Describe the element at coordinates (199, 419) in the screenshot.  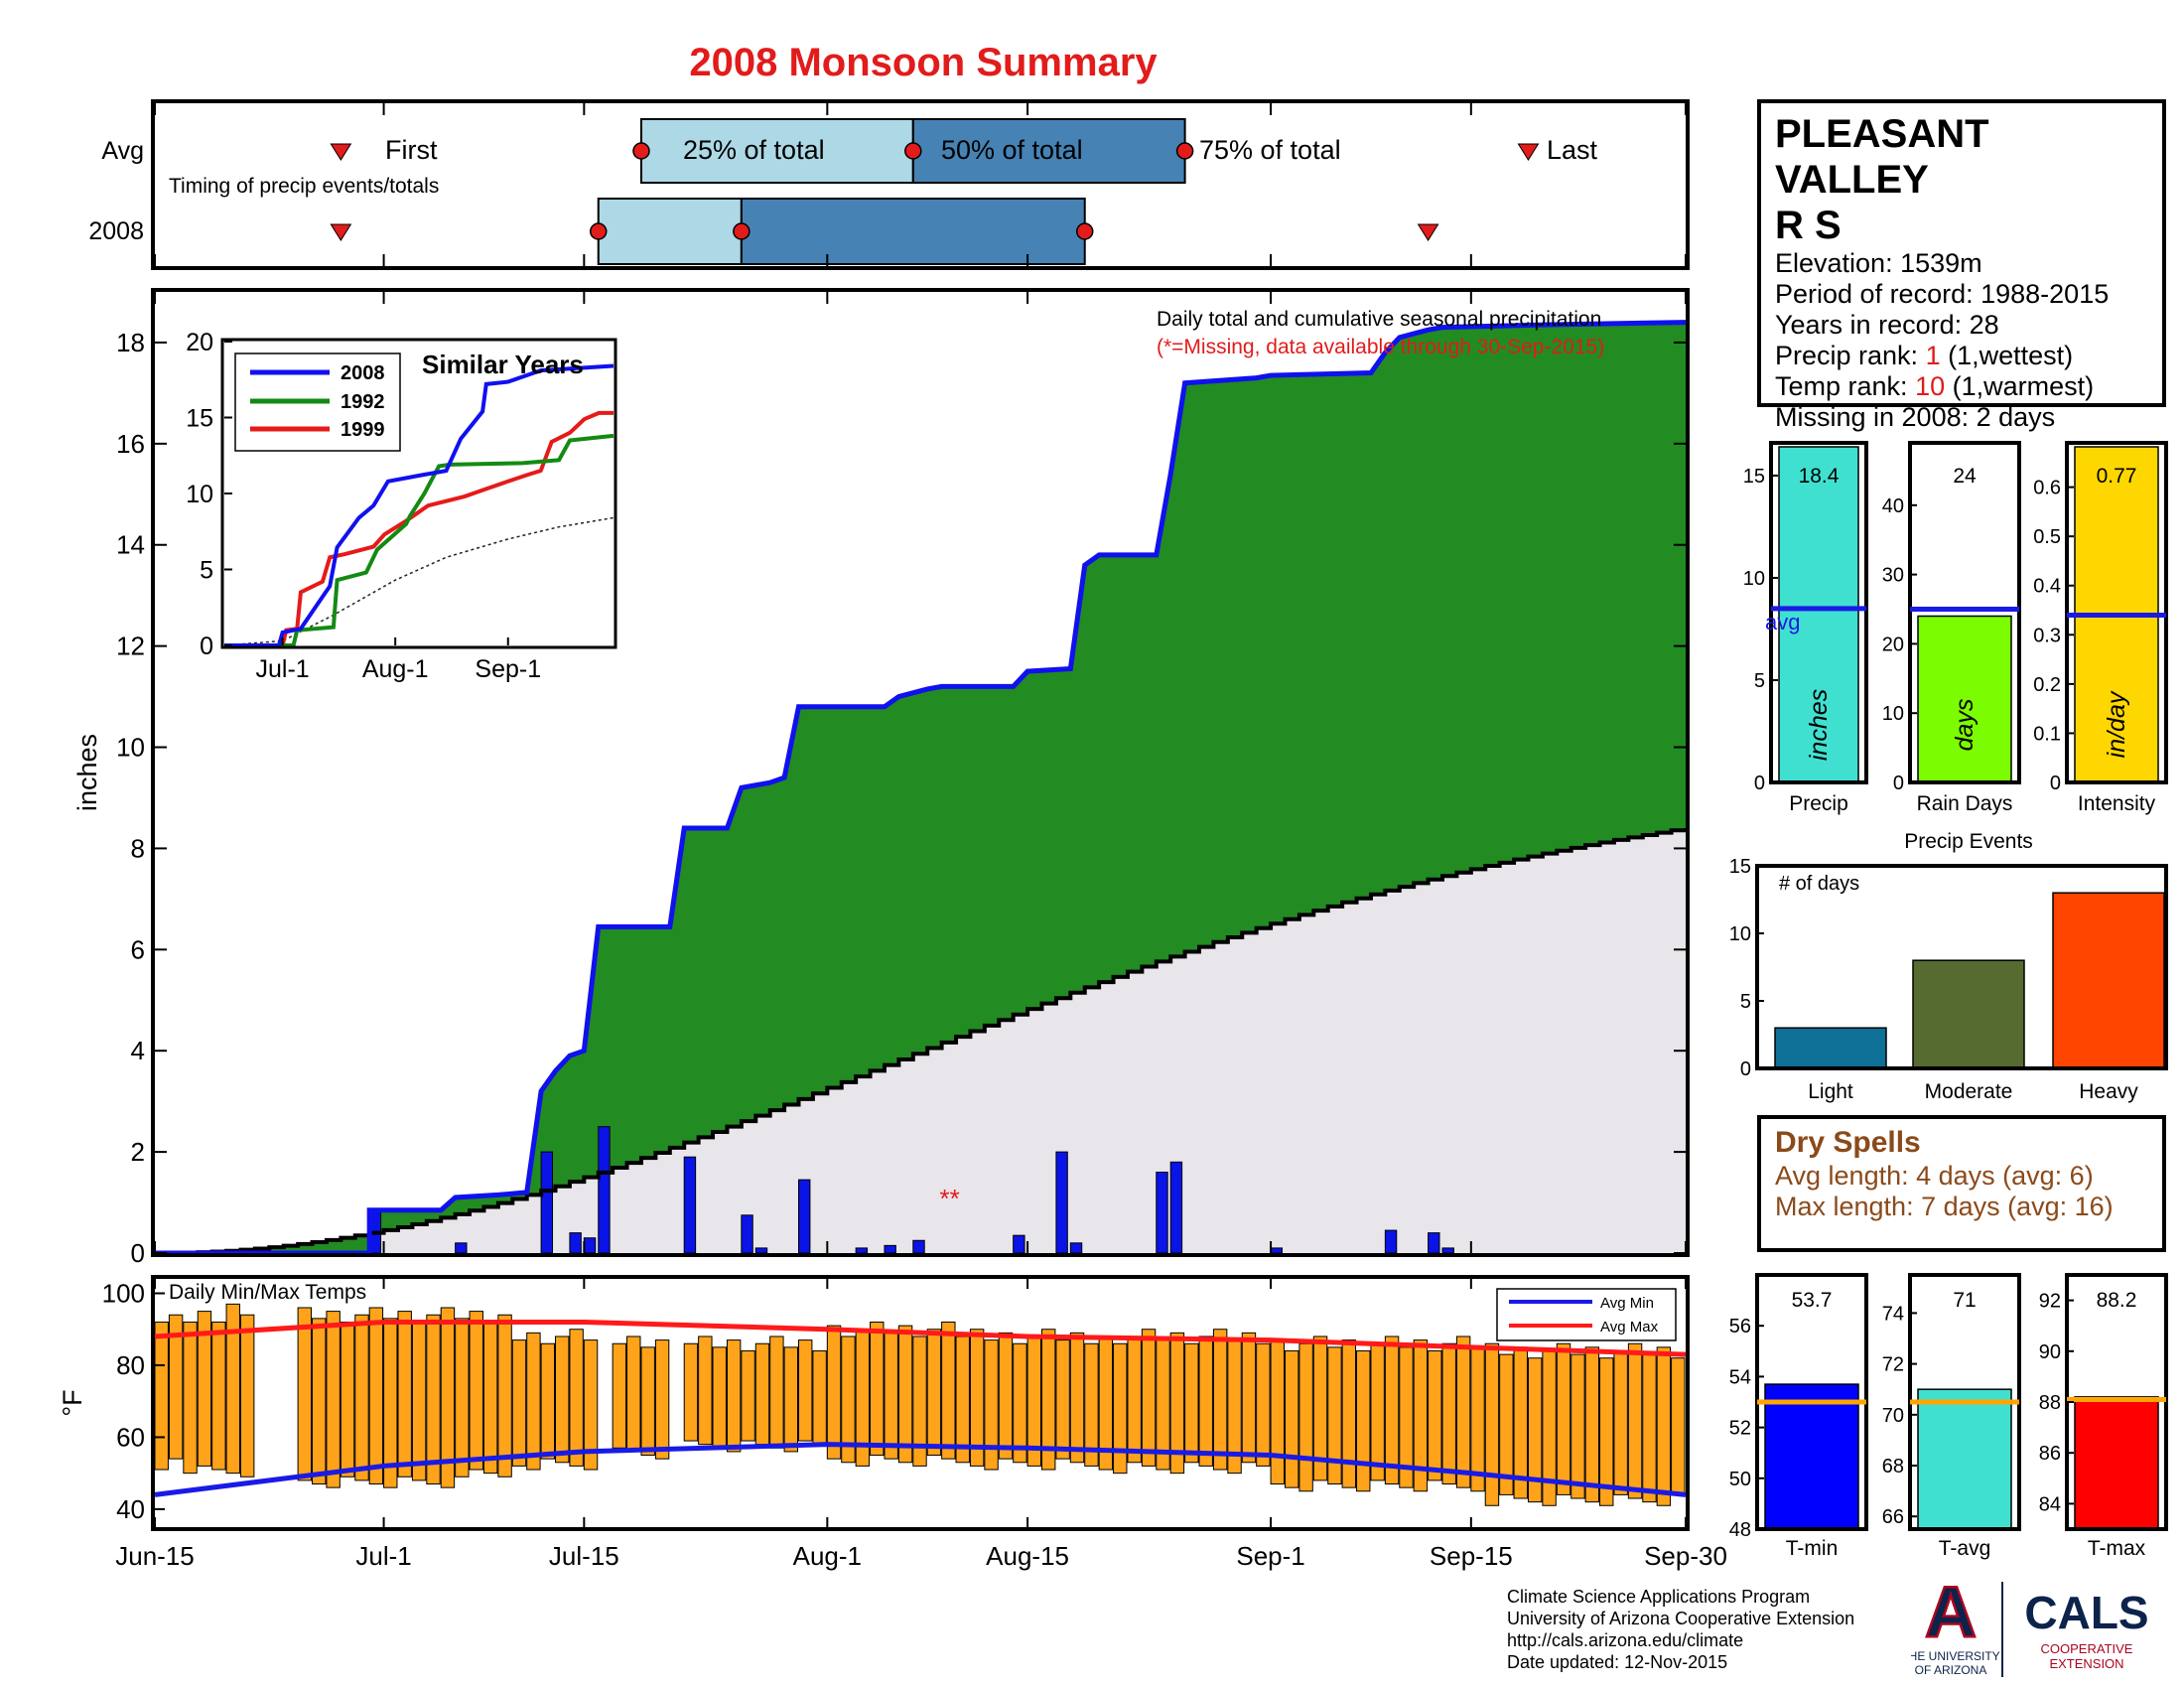
I see `inset-y-tick-label: 15` at that location.